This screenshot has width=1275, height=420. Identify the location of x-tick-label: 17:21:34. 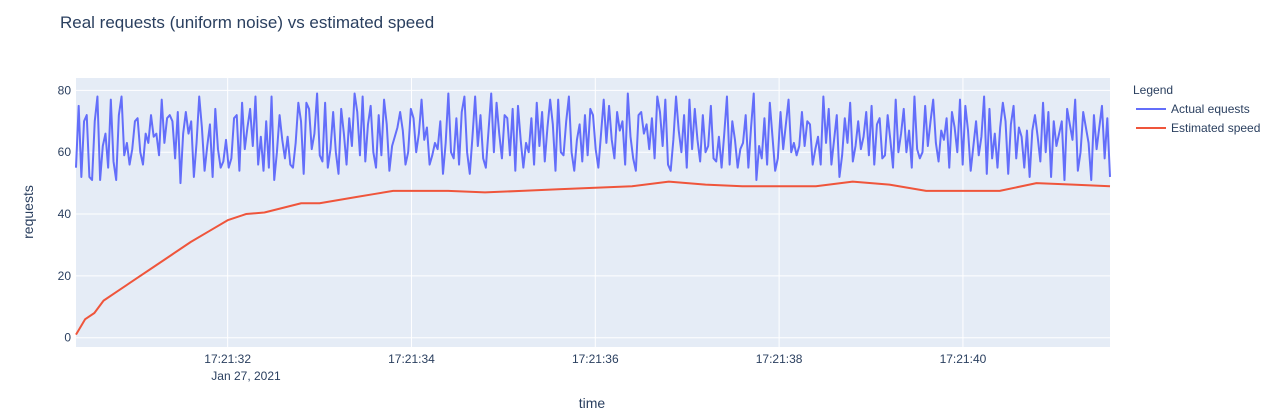
(411, 359).